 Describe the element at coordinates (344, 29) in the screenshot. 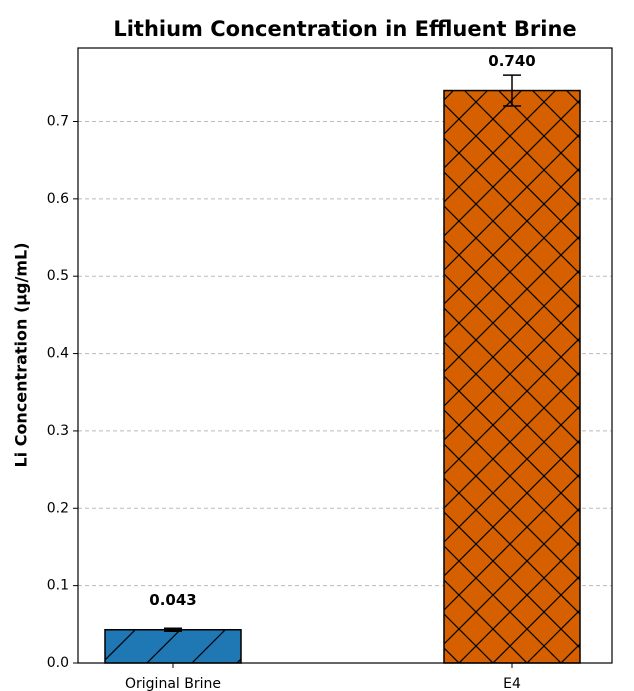

I see `chart-title: Lithium Concentration in Effluent Brine` at that location.